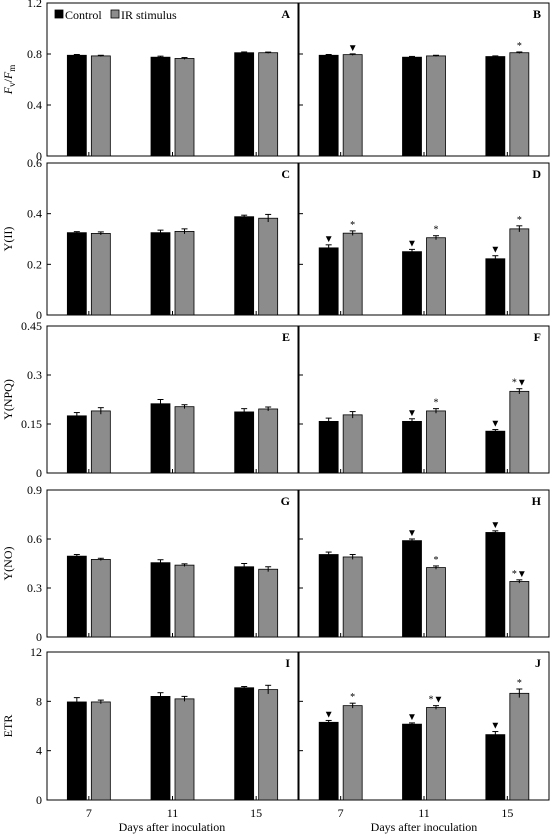  I want to click on ytick-label-i-3: 12, so click(36, 652).